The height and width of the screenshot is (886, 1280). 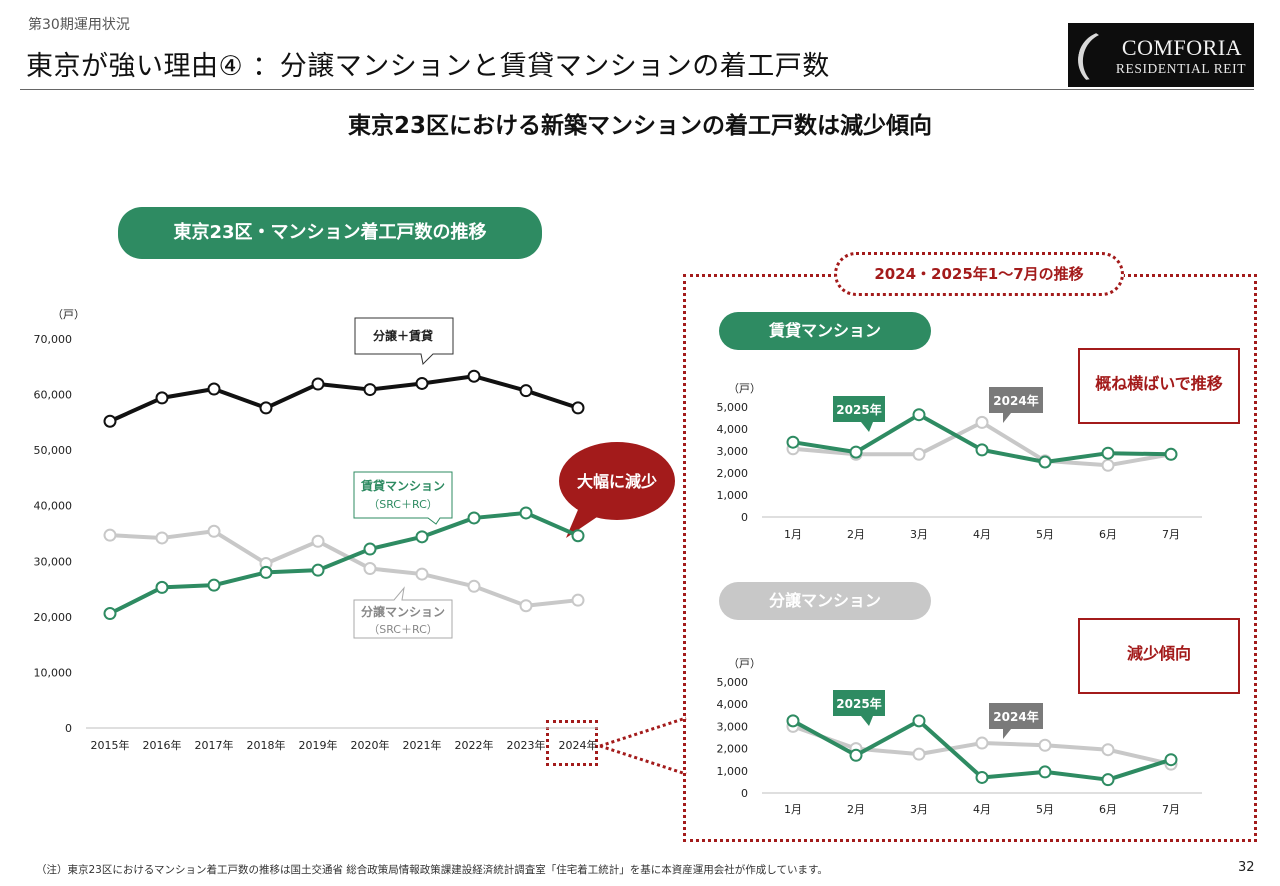 I want to click on main-x-tick-label: 2019年, so click(x=318, y=745).